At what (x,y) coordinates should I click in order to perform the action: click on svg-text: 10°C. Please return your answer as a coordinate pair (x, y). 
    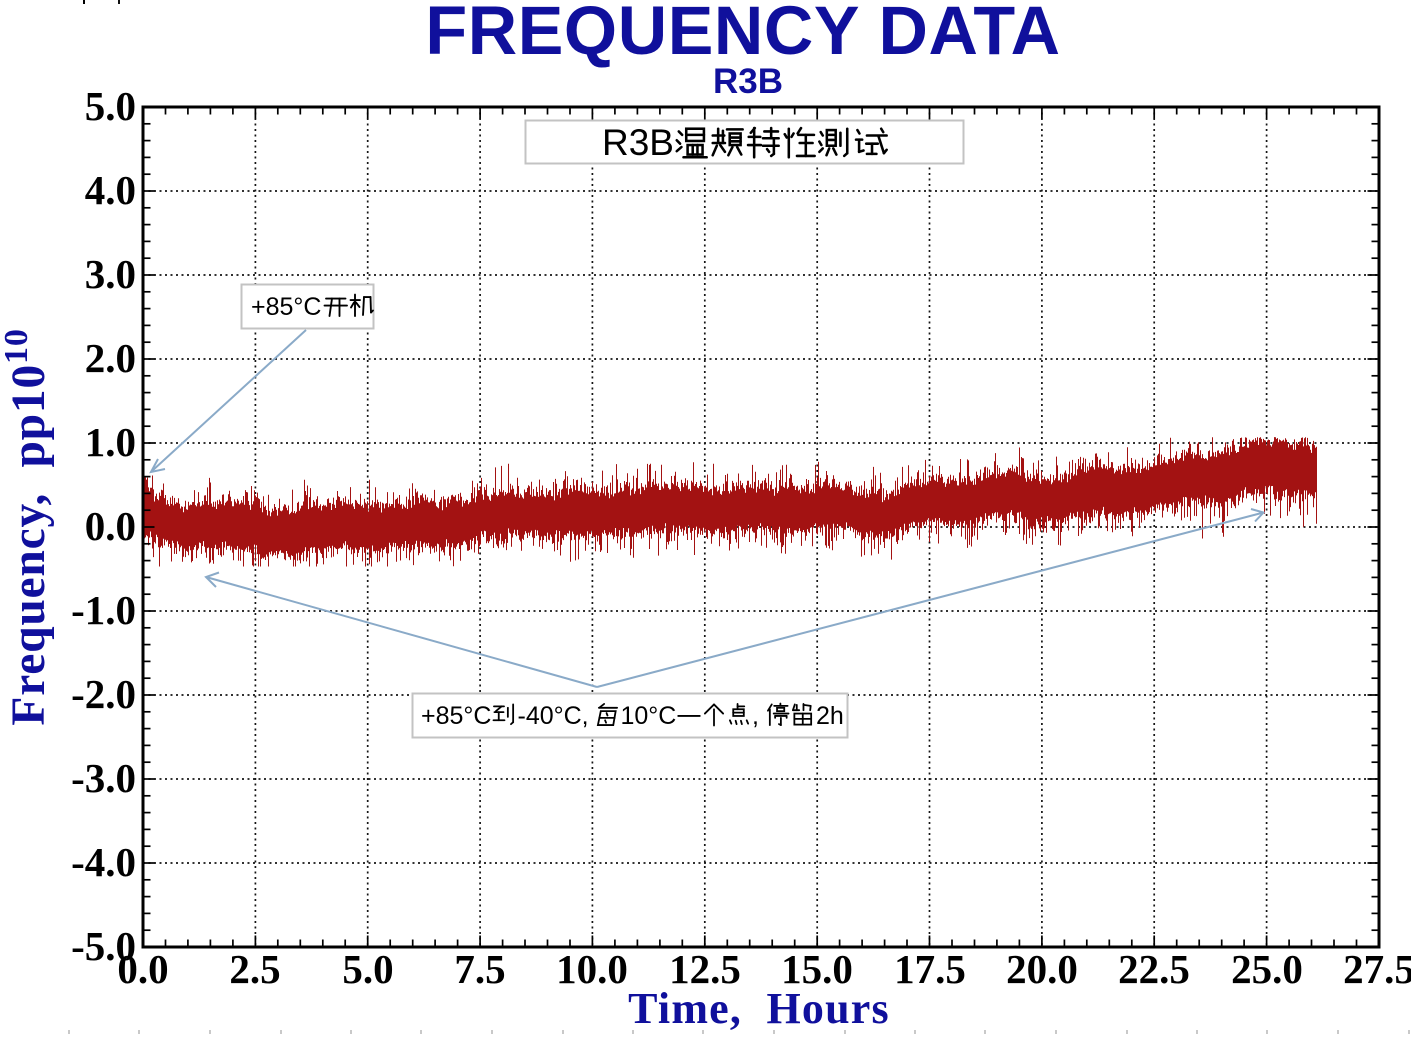
    Looking at the image, I should click on (649, 716).